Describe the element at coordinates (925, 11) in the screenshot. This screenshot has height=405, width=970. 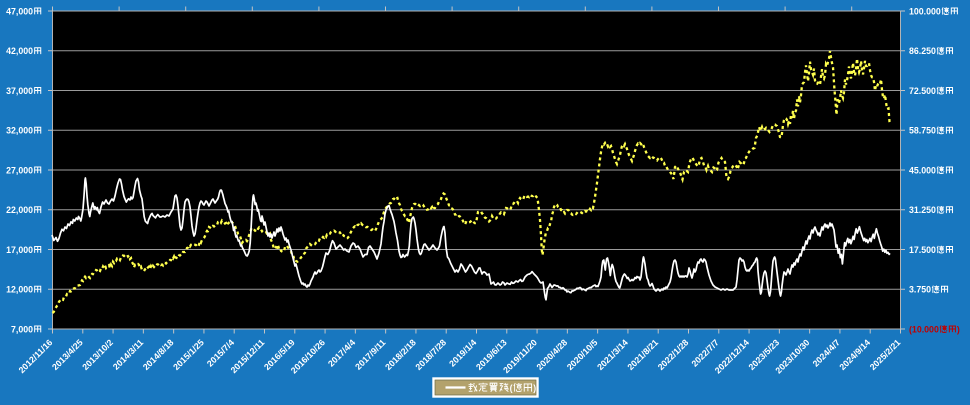
I see `svg-text: 100.000` at that location.